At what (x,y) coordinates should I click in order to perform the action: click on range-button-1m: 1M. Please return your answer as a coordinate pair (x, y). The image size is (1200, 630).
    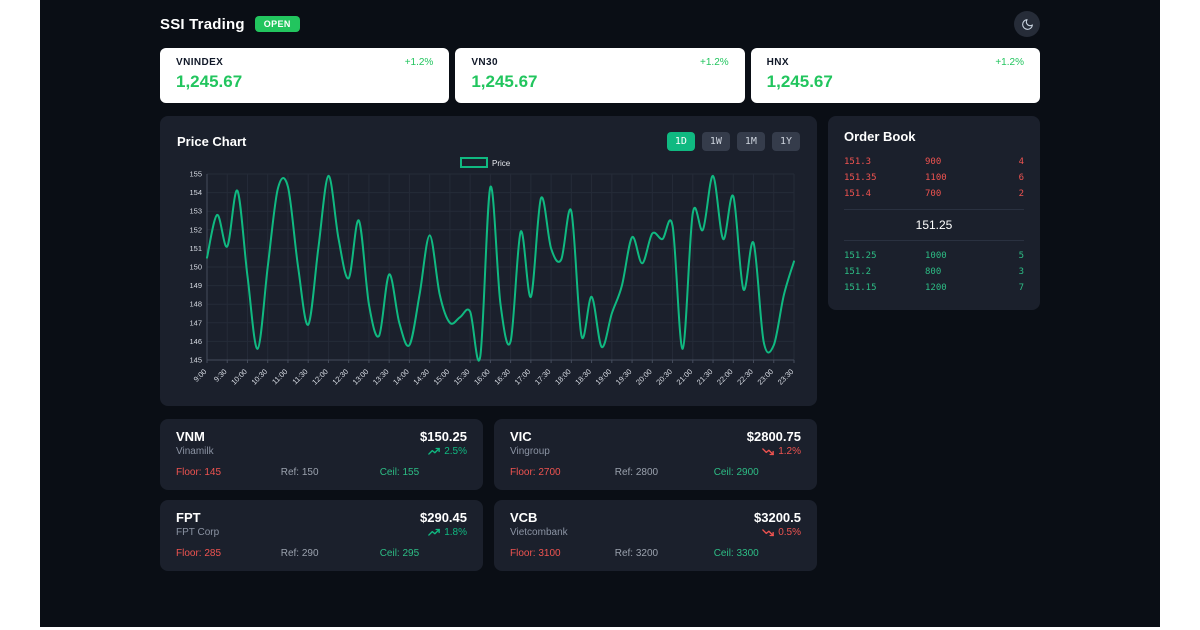
    Looking at the image, I should click on (750, 141).